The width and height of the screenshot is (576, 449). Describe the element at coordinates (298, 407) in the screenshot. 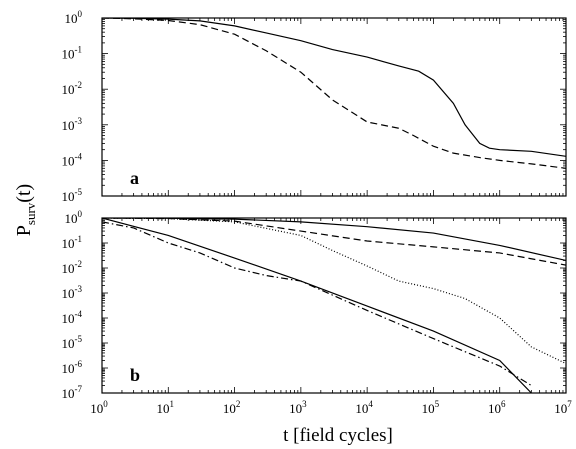

I see `panel-b-x-tick-label: 10³` at that location.